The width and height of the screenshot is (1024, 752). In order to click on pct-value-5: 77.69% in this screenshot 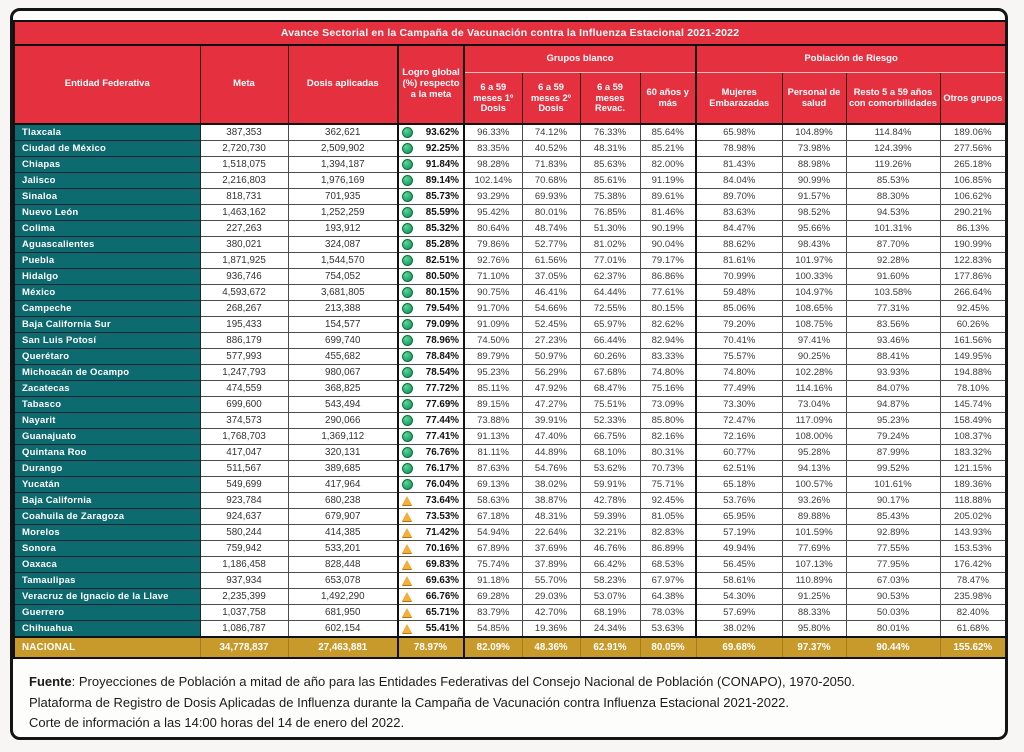, I will do `click(814, 548)`.